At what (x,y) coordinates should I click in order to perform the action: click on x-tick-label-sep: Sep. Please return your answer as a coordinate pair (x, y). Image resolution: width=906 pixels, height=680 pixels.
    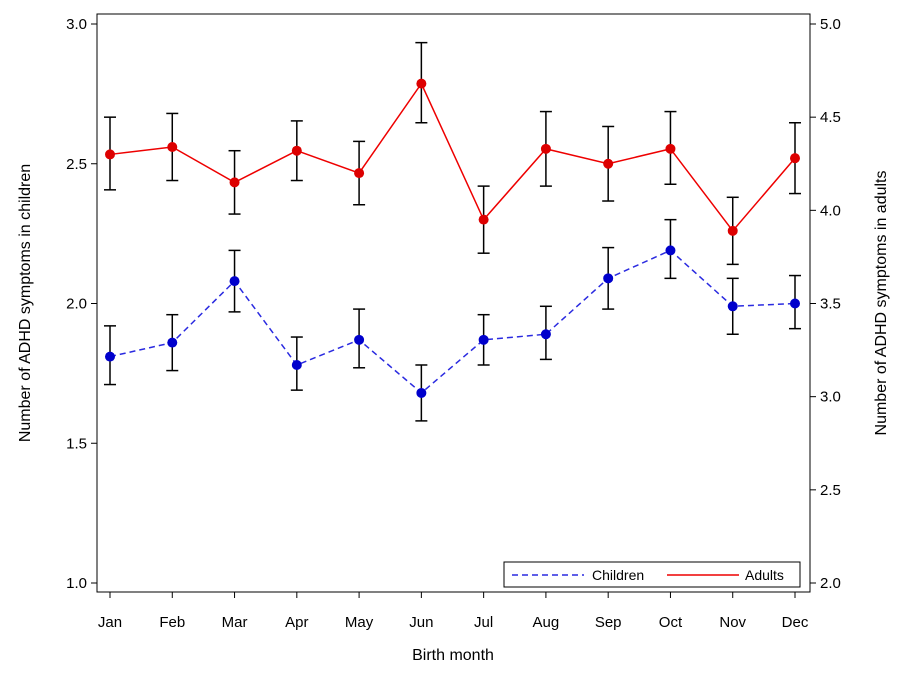
    Looking at the image, I should click on (608, 622).